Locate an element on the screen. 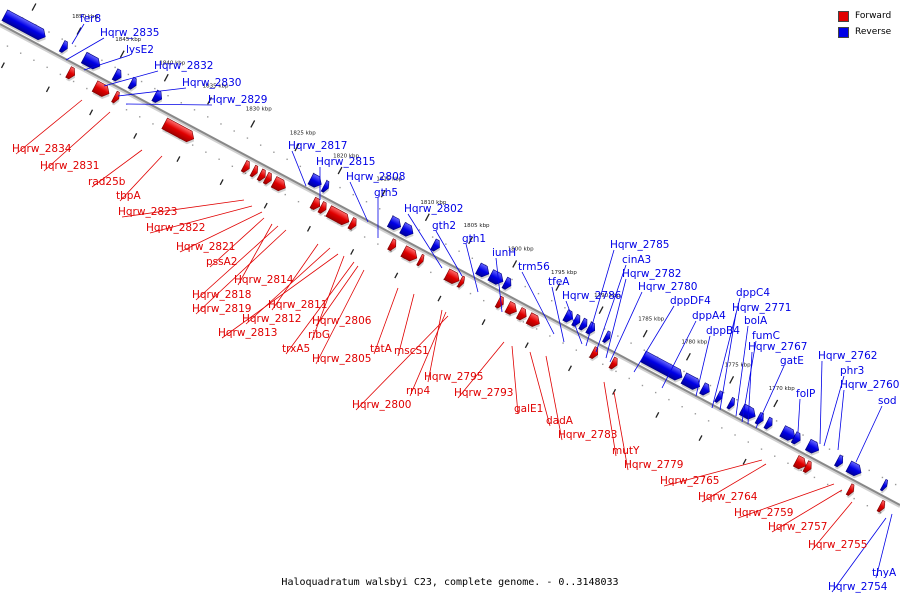 The height and width of the screenshot is (600, 900). reverse-gene-label-gth2: gth2 is located at coordinates (444, 226).